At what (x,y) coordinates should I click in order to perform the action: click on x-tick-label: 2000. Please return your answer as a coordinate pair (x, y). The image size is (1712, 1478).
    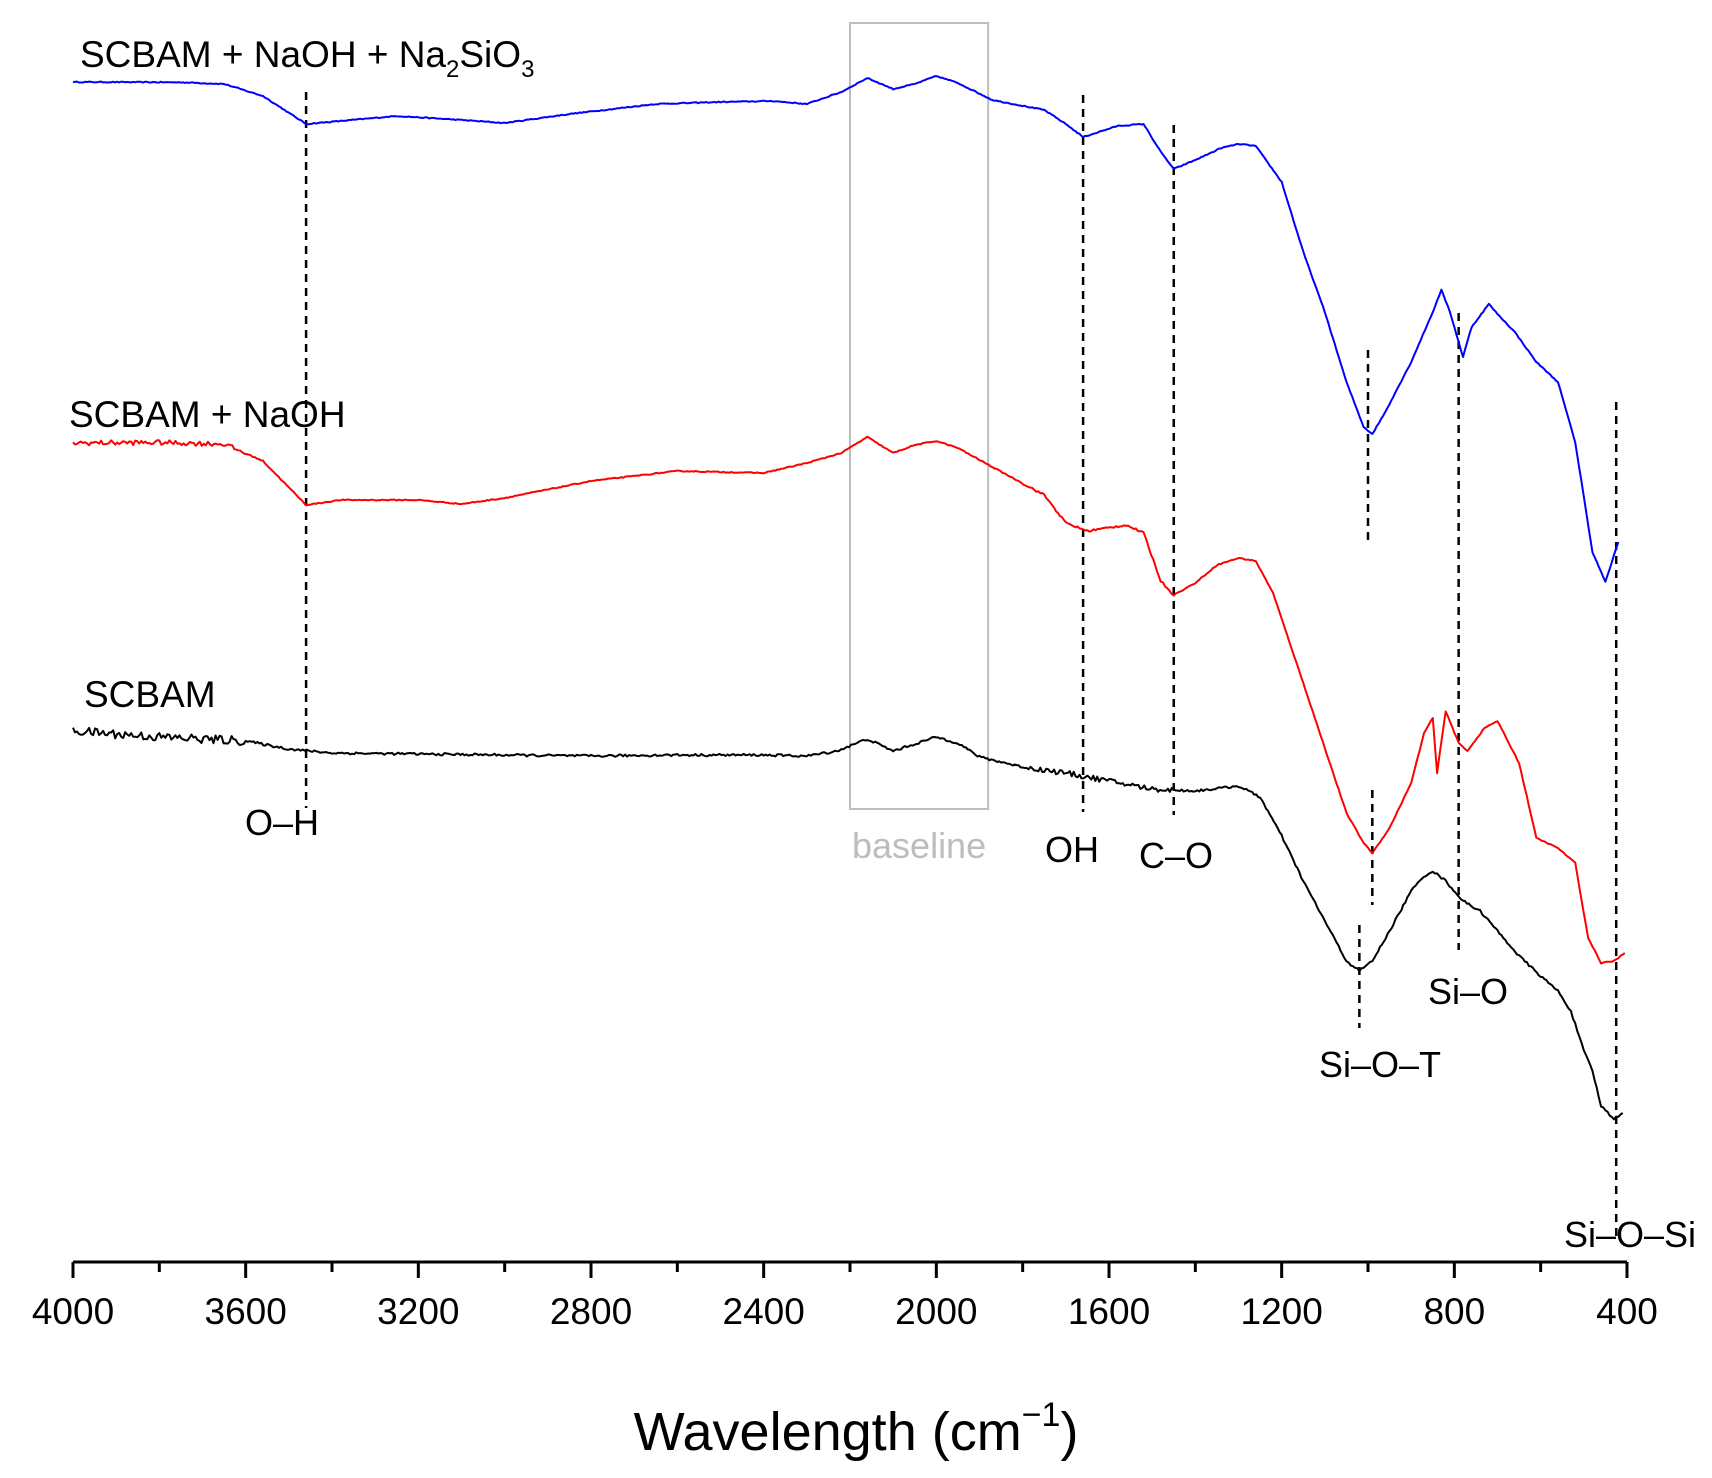
    Looking at the image, I should click on (936, 1311).